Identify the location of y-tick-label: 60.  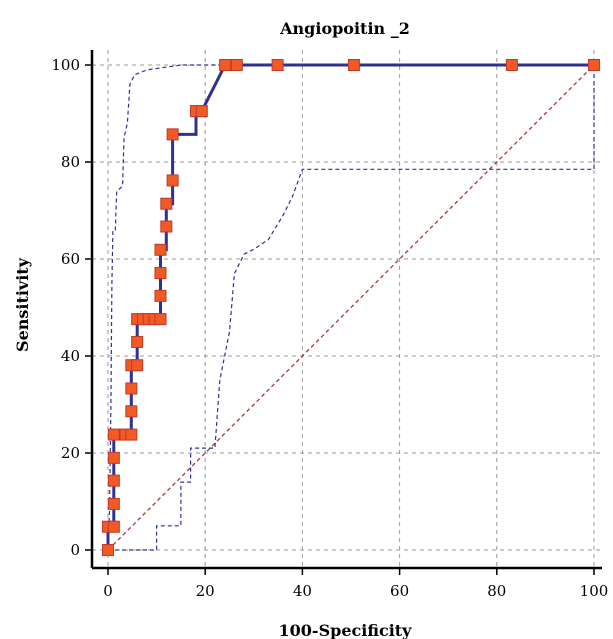
(70, 259).